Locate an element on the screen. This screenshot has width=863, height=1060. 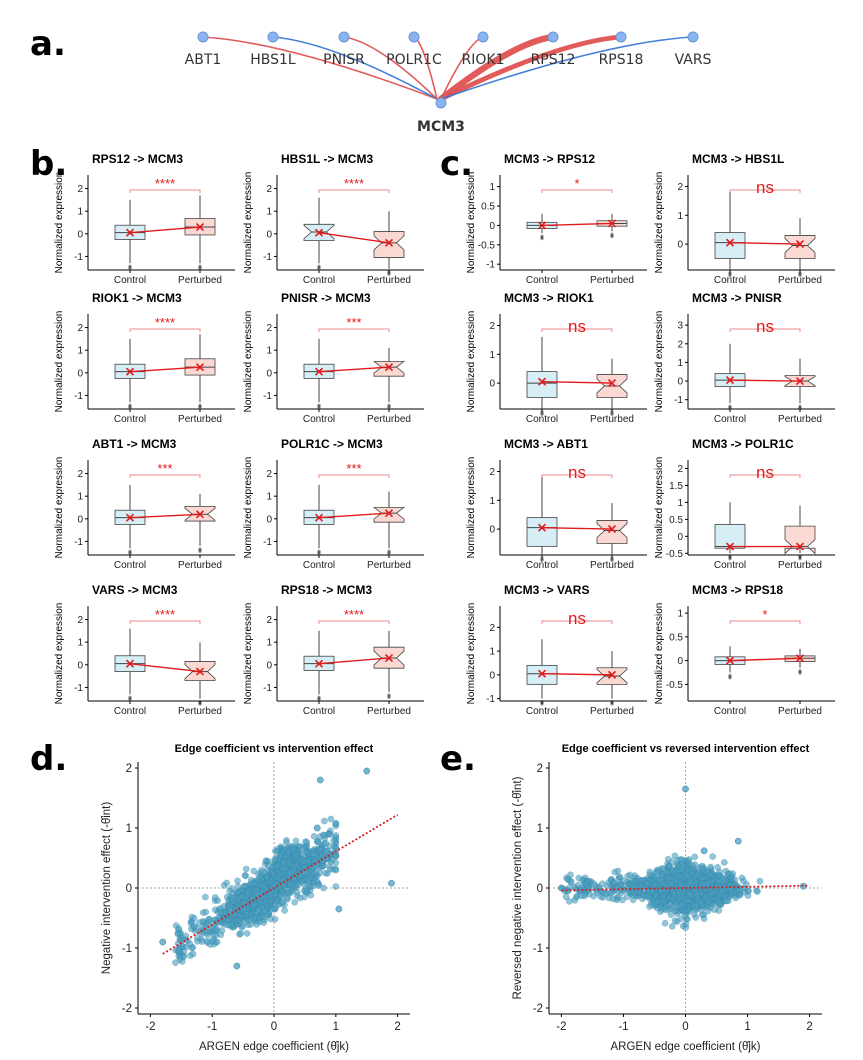
x-tick-label: 1 is located at coordinates (336, 1027).